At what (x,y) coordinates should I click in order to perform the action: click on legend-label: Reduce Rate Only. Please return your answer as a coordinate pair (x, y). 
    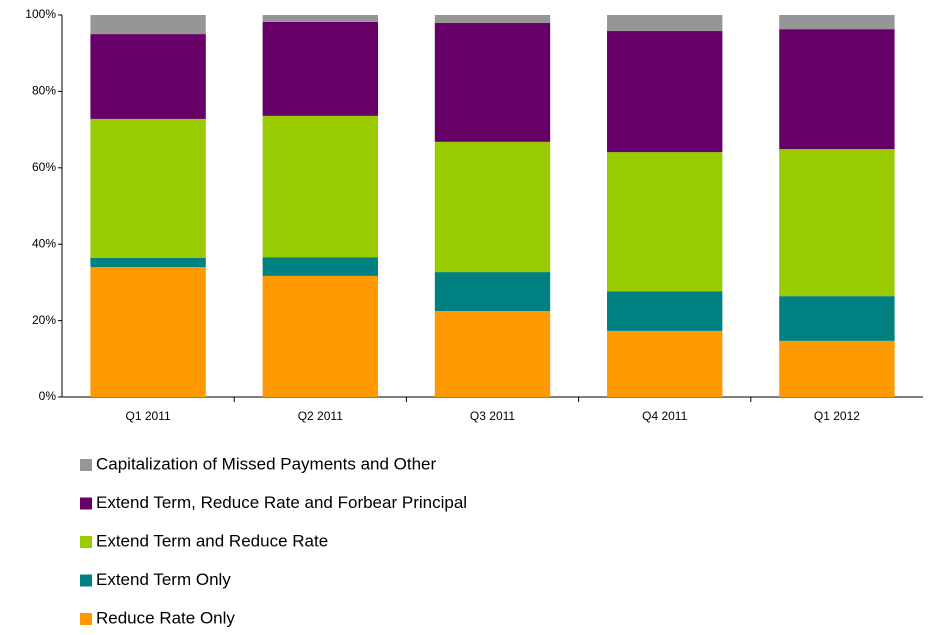
    Looking at the image, I should click on (165, 617).